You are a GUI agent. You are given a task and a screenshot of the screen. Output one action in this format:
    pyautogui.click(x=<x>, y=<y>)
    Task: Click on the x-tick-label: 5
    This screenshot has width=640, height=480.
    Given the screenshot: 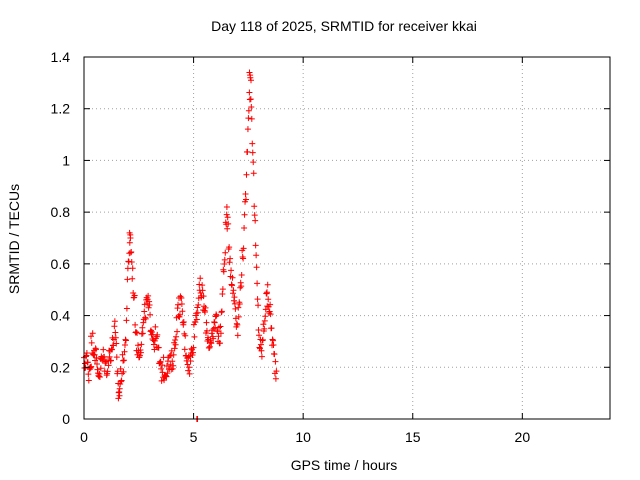 What is the action you would take?
    pyautogui.click(x=194, y=437)
    